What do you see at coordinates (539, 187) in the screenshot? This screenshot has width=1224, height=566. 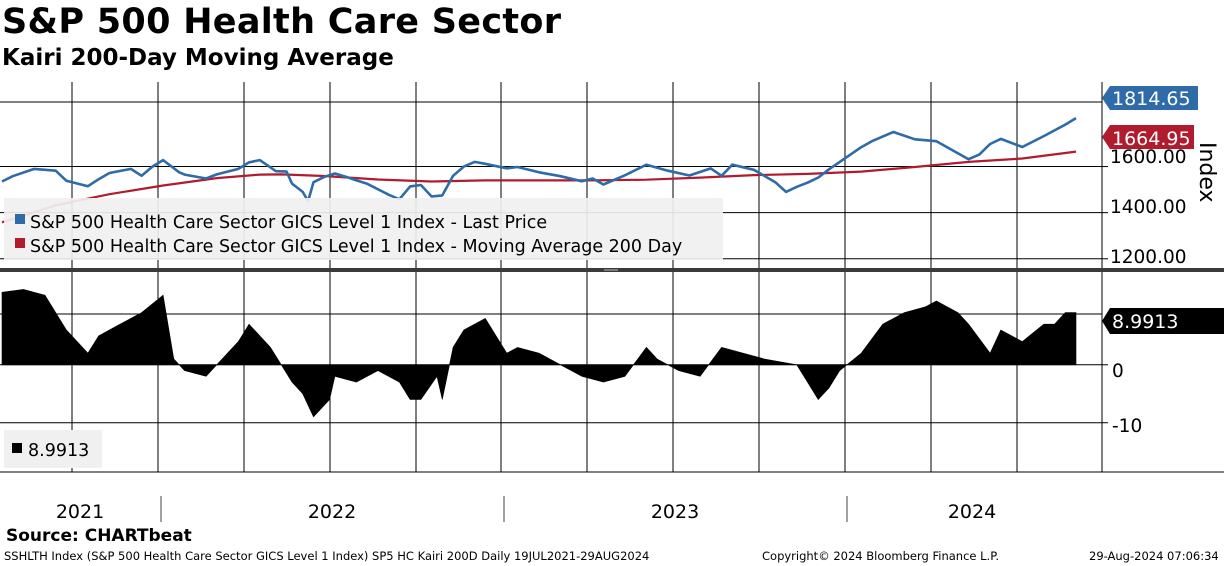 I see `moving-average-200-line` at bounding box center [539, 187].